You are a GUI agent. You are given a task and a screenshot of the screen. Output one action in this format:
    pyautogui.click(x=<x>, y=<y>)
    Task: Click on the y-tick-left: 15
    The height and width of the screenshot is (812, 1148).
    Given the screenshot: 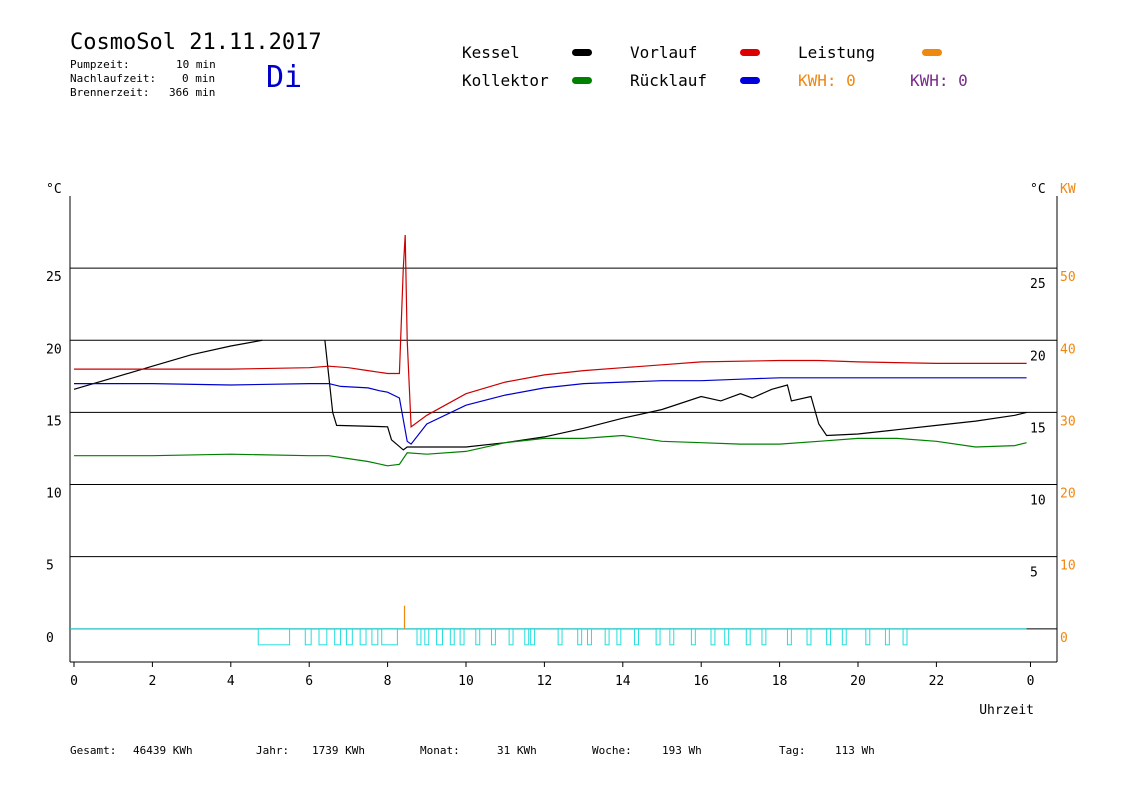 What is the action you would take?
    pyautogui.click(x=54, y=421)
    